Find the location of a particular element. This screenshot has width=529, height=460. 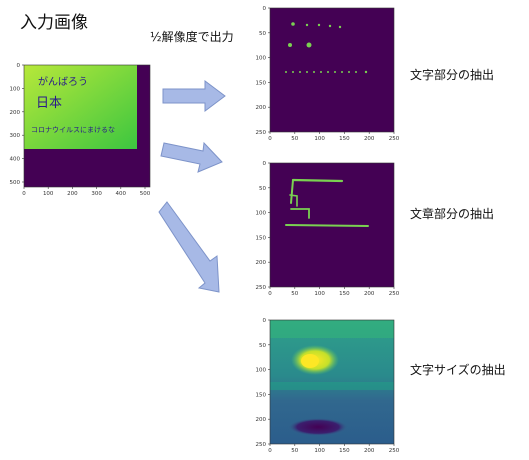

x-tick: 500 is located at coordinates (145, 192).